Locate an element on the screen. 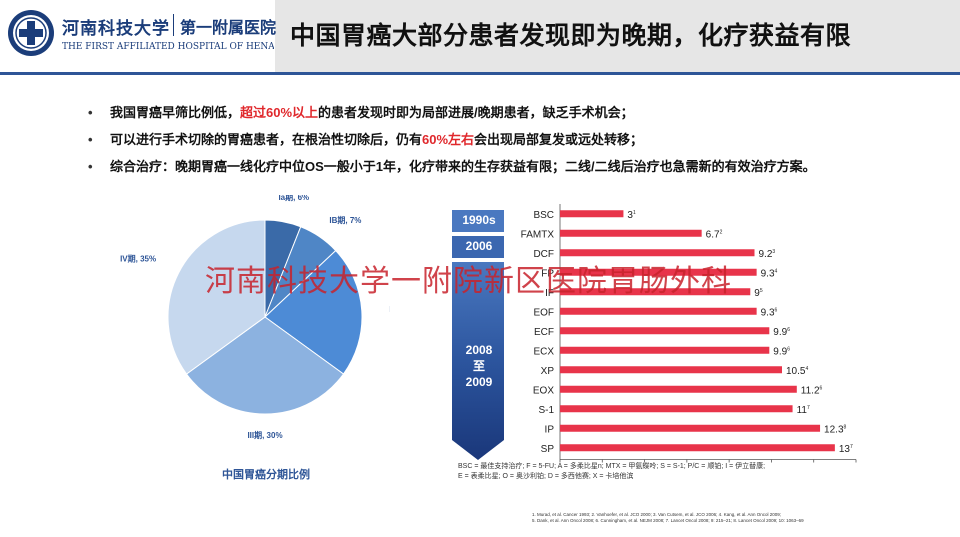  bar-category-label: EOX is located at coordinates (543, 390).